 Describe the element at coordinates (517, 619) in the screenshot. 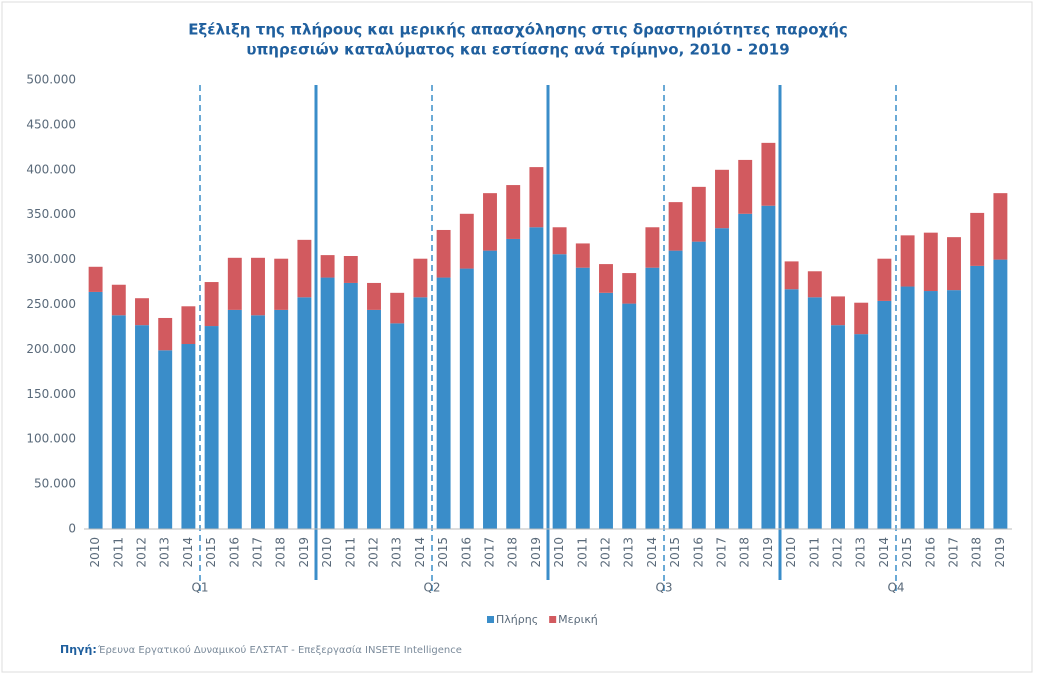

I see `legend-label: Πλήρης` at that location.